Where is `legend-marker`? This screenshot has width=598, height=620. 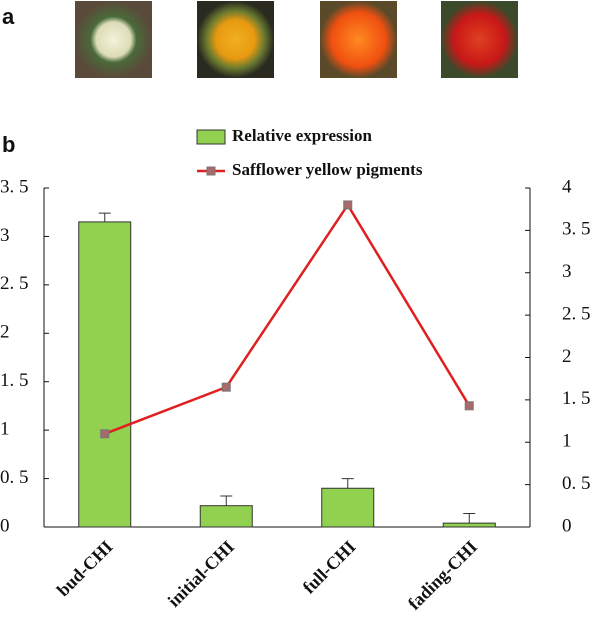
legend-marker is located at coordinates (211, 171).